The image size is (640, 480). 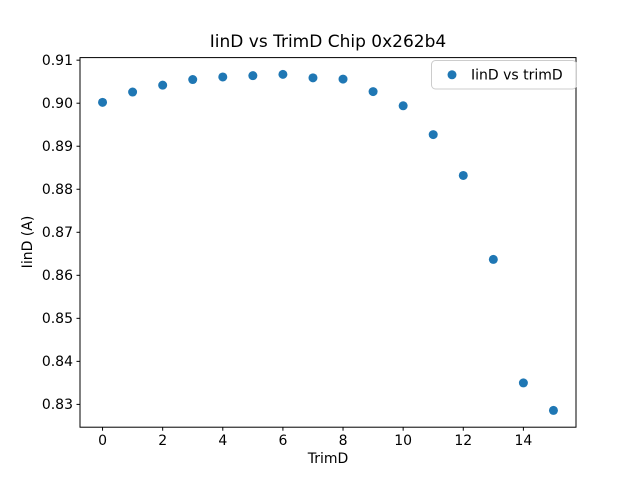 I want to click on y-tick-label: 0.89, so click(x=57, y=147).